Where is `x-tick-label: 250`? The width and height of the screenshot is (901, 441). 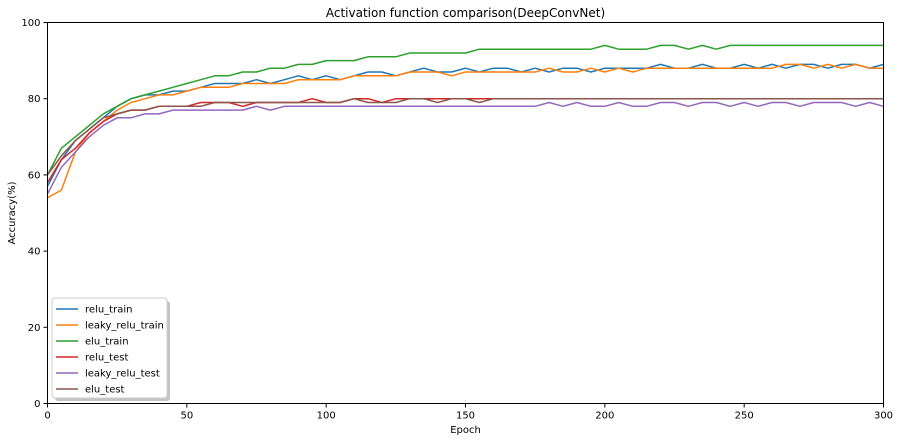 x-tick-label: 250 is located at coordinates (744, 416).